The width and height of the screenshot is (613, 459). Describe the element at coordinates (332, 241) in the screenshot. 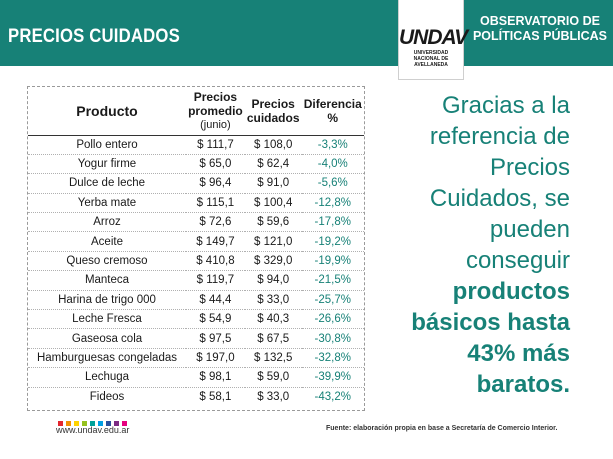

I see `cell-diferencia: -19,2%` at that location.